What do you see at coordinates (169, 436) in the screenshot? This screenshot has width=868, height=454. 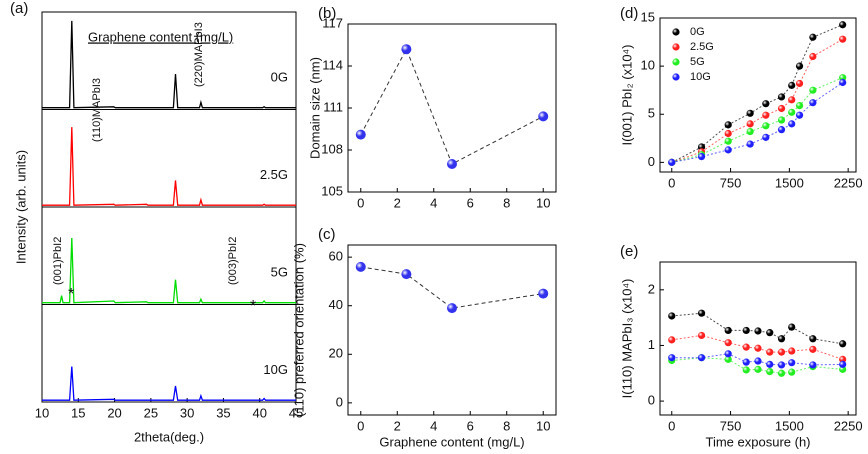 I see `x-axis-label: 2theta(deg.)` at bounding box center [169, 436].